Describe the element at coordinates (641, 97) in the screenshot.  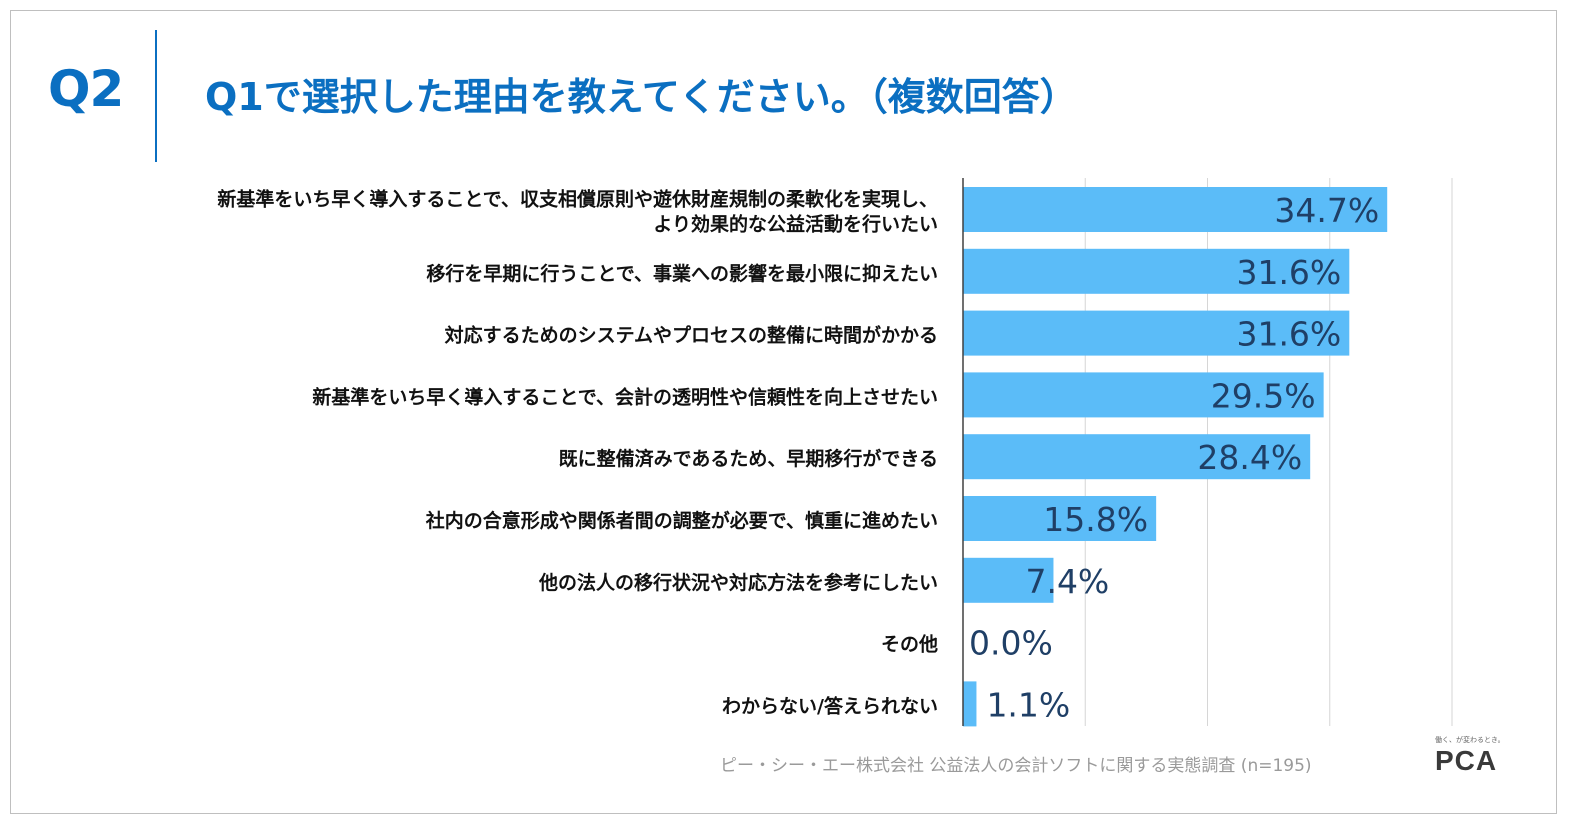
I see `question-title: Q1で選択した理由を教えてください。（複数回答）` at that location.